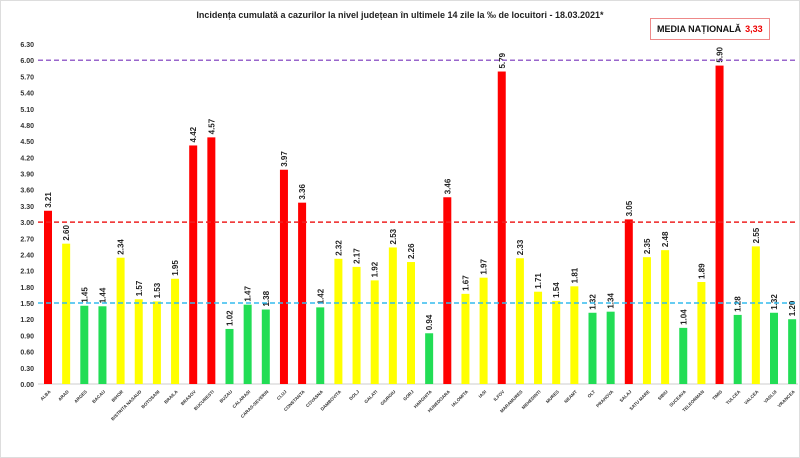 The image size is (800, 458). I want to click on data-label: 1.97, so click(484, 267).